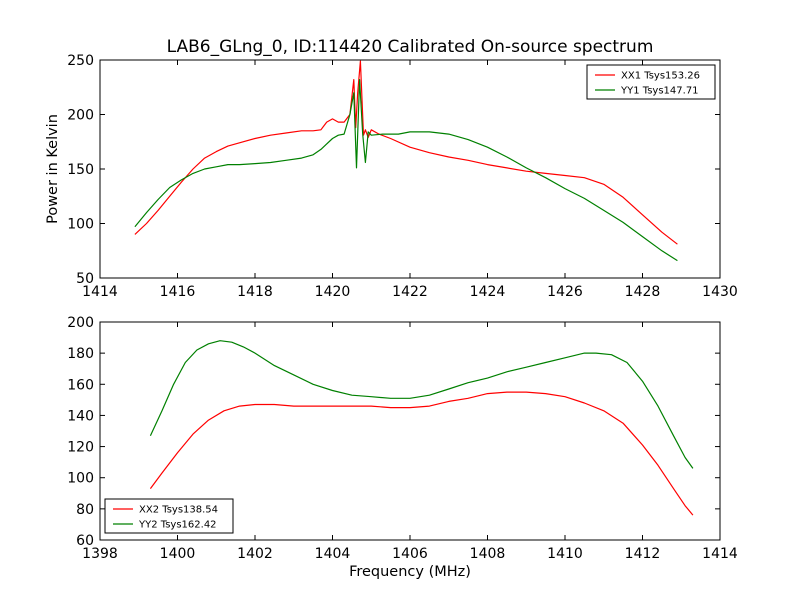 Image resolution: width=800 pixels, height=600 pixels. Describe the element at coordinates (85, 279) in the screenshot. I see `y-tick-label: 50` at that location.